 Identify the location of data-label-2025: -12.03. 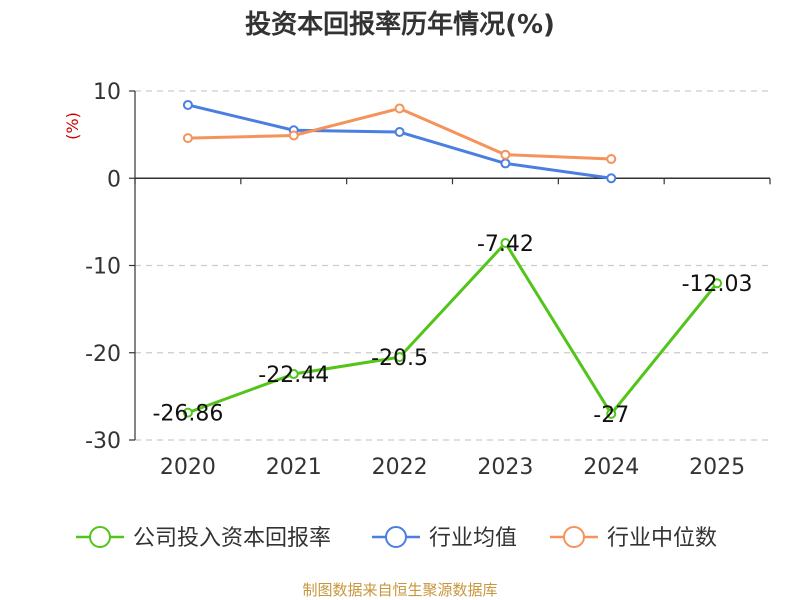
(717, 284).